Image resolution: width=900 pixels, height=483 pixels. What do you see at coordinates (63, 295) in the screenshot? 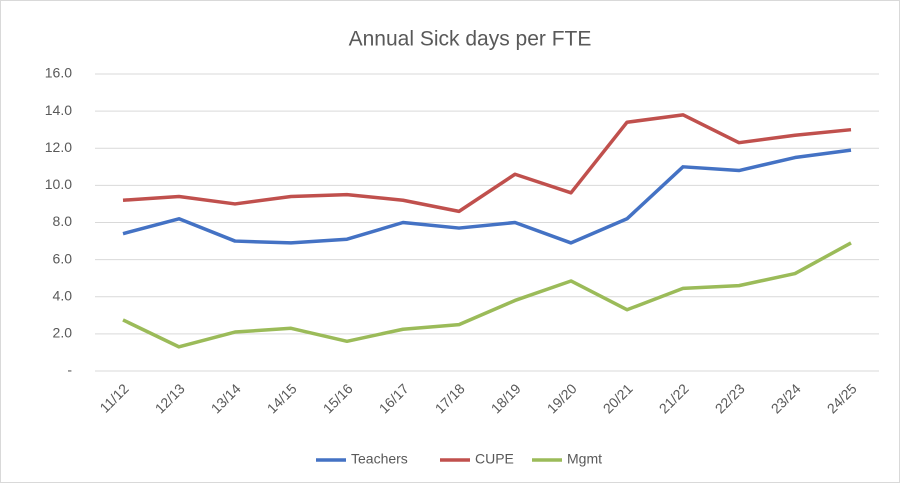
I see `y-tick-label: 4.0` at bounding box center [63, 295].